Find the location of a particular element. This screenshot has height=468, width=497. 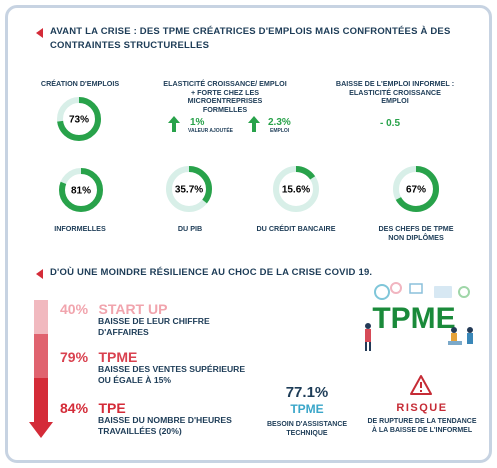

risk-title: RISQUE is located at coordinates (422, 408).